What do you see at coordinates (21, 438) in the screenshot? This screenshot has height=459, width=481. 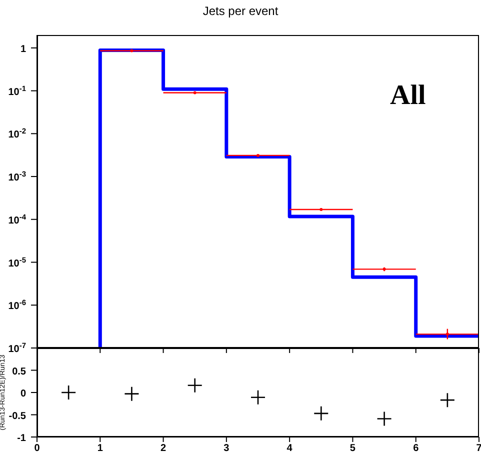 I see `y-tick-label: -1` at bounding box center [21, 438].